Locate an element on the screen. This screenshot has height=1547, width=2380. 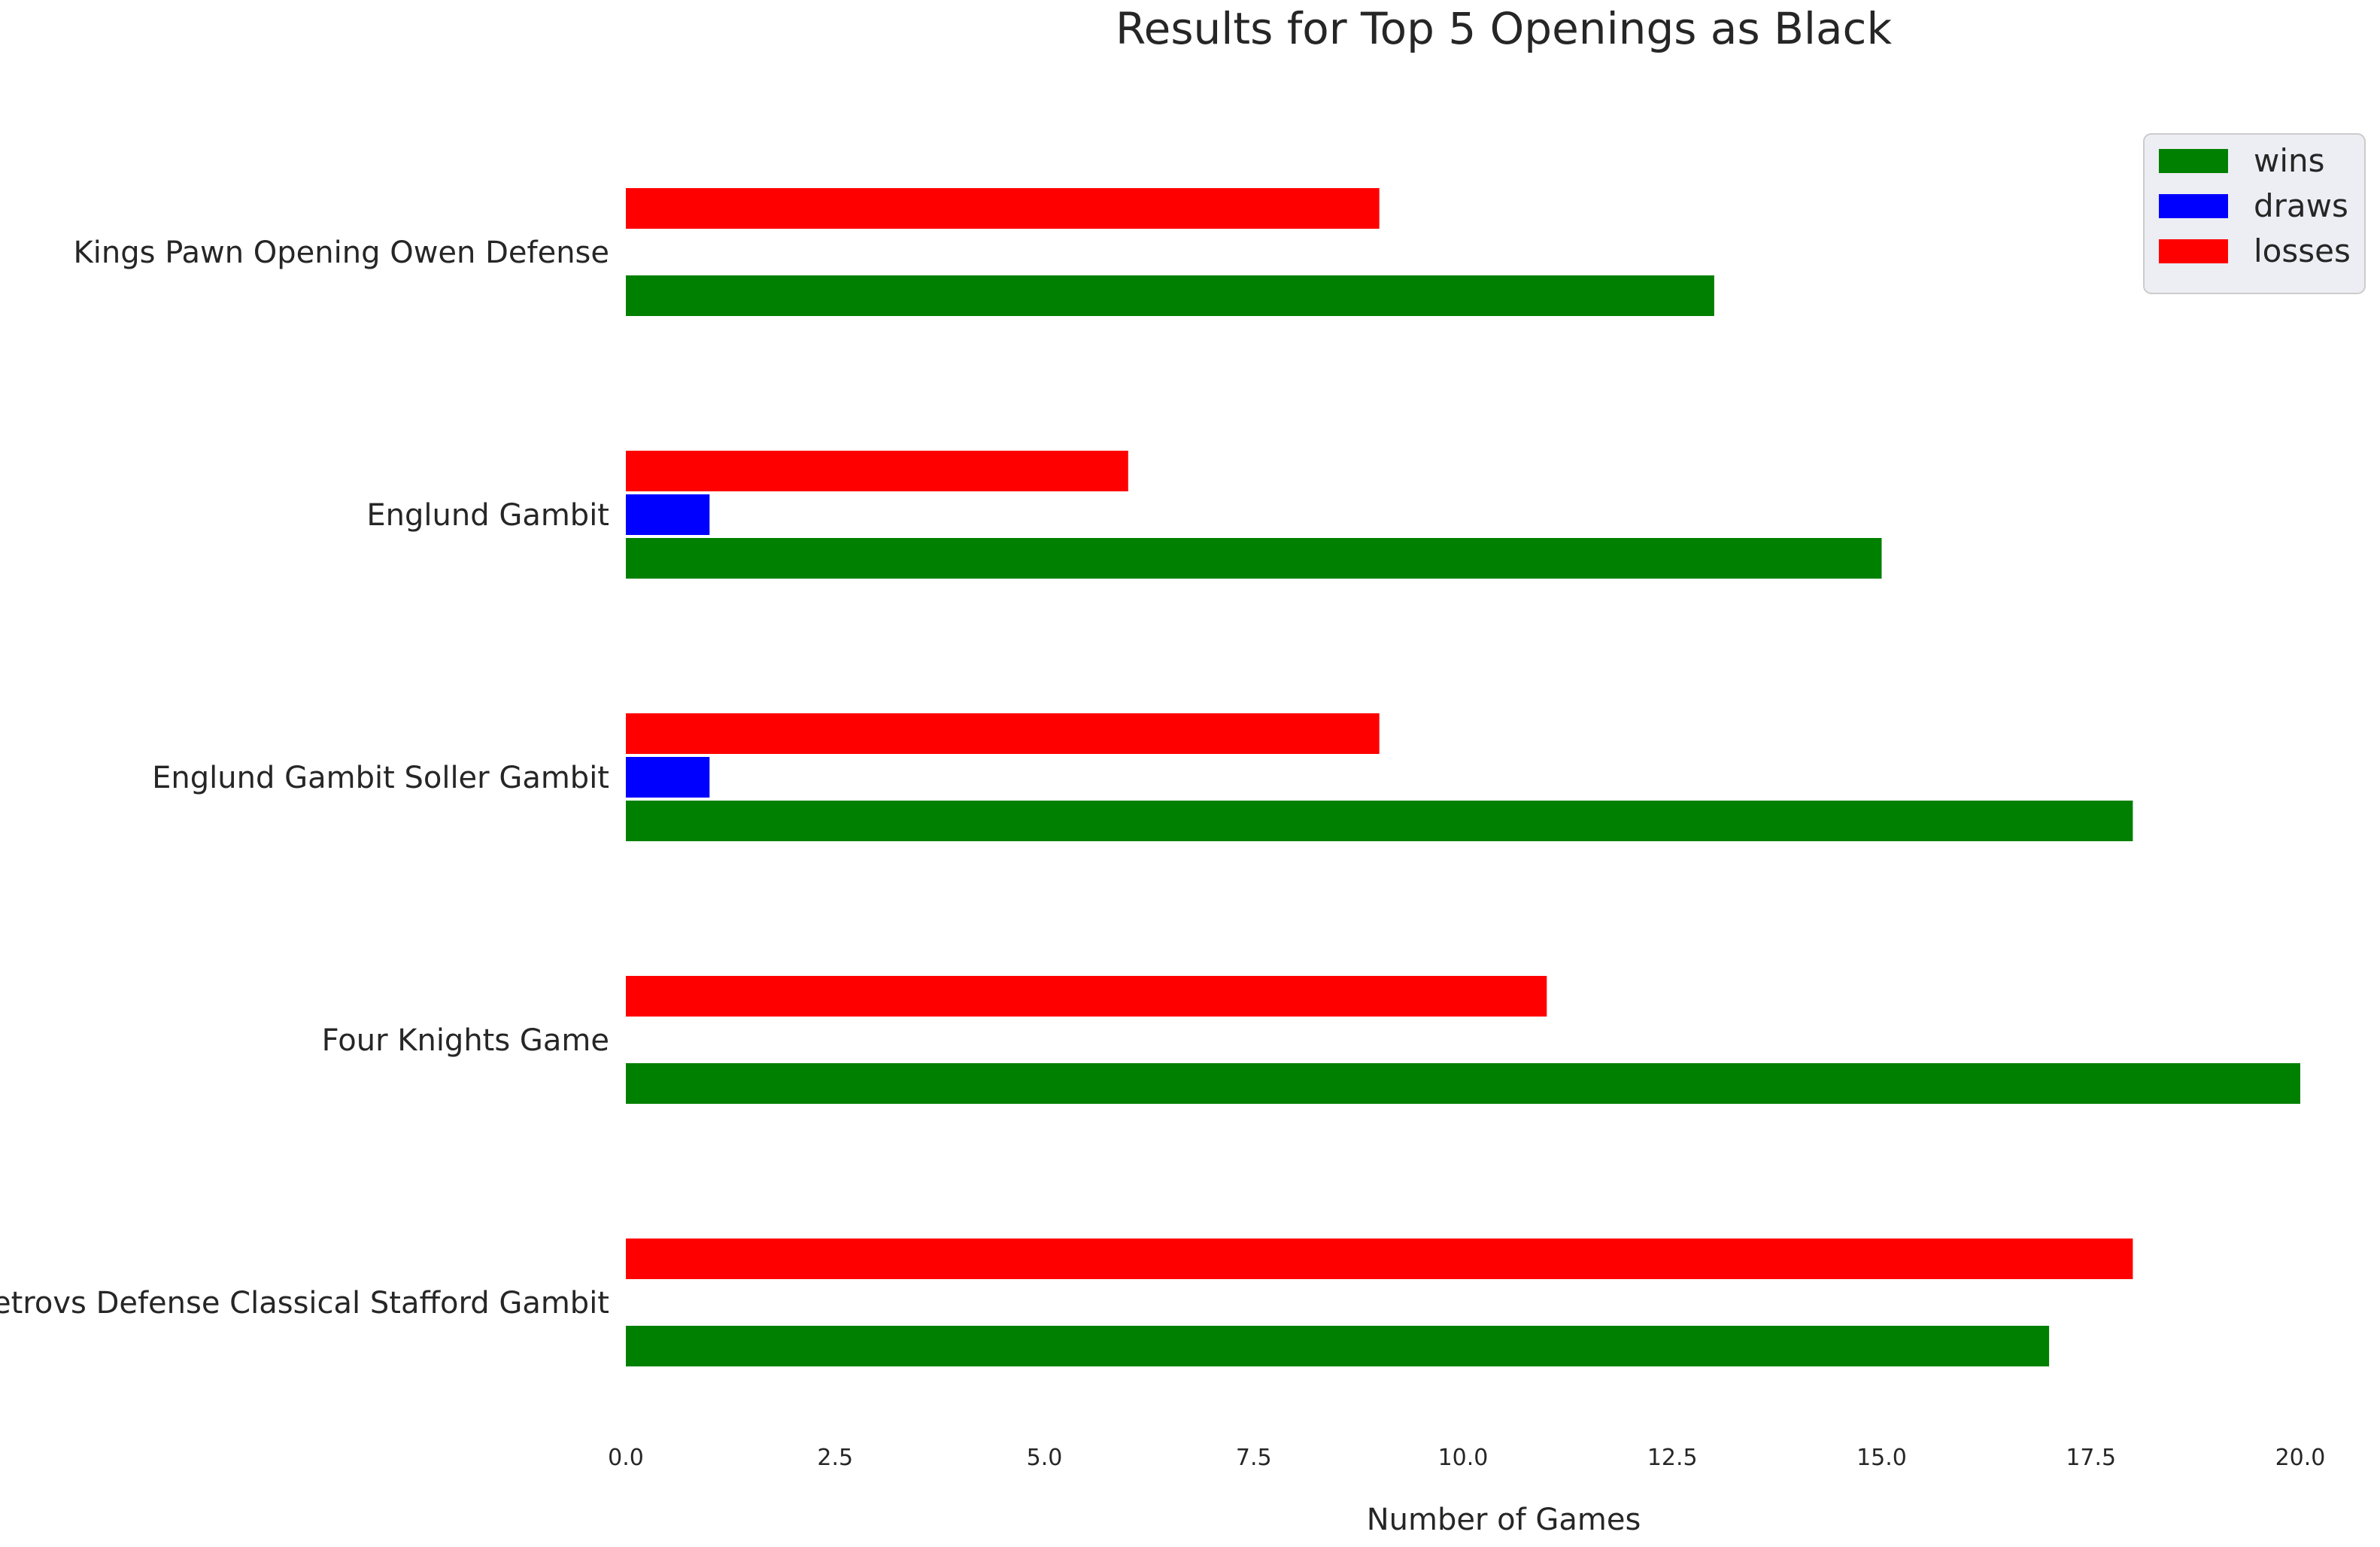
x-axis-ticks: 0.0 2.5 5.0 7.5 10.0 12.5 15.0 17.5 20.0 is located at coordinates (1466, 1458).